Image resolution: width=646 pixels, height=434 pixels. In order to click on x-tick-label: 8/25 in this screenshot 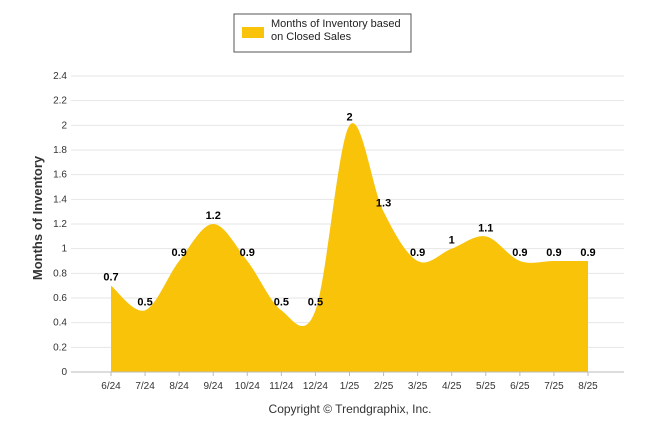, I will do `click(588, 386)`.